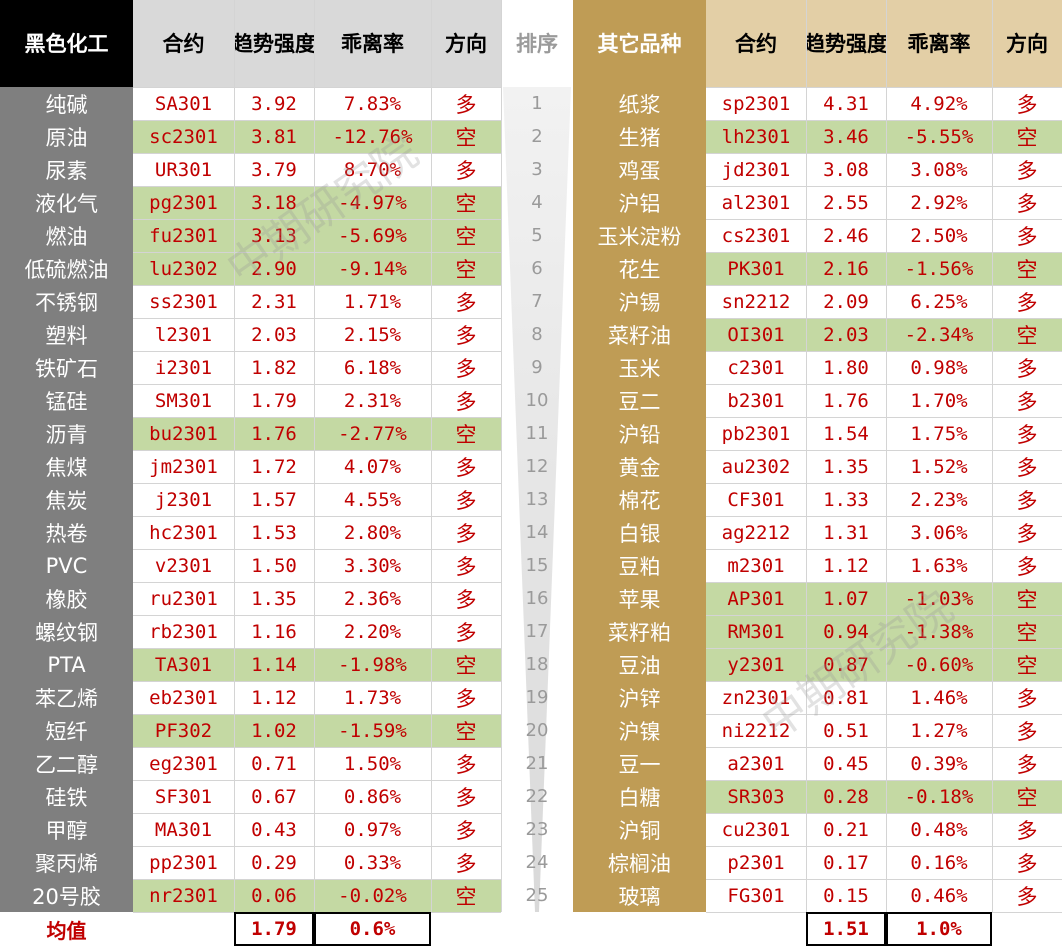  Describe the element at coordinates (639, 203) in the screenshot. I see `right-row-name: 沪铝` at that location.